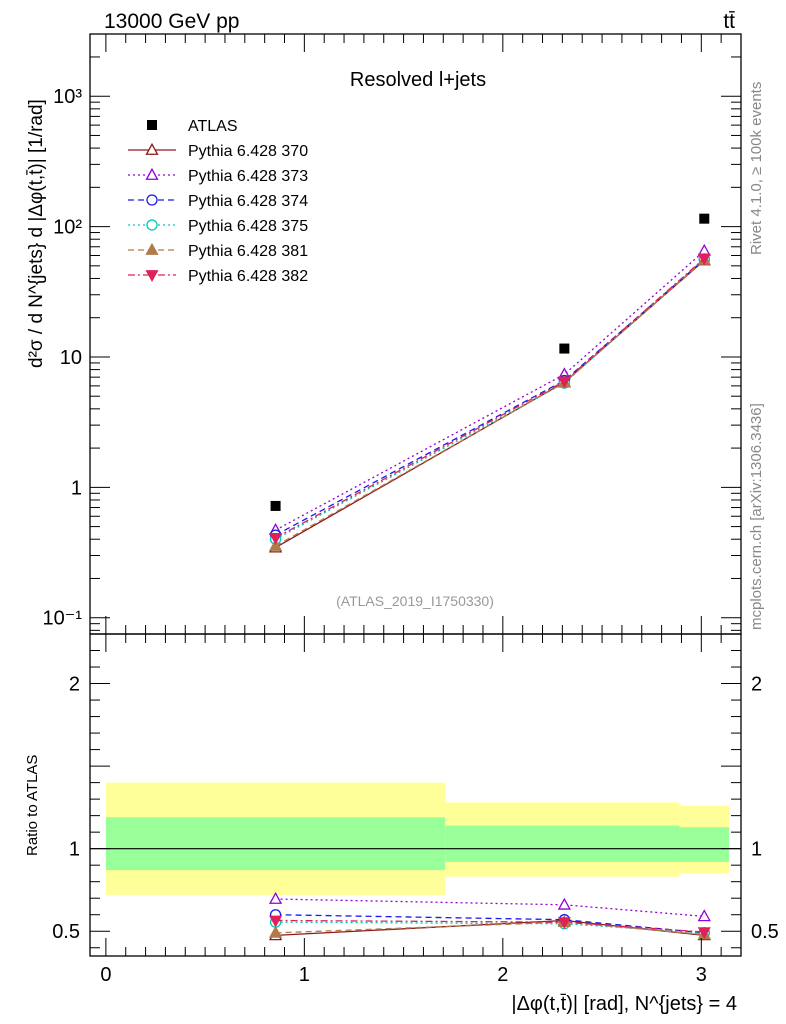 The height and width of the screenshot is (1024, 786). Describe the element at coordinates (74, 850) in the screenshot. I see `ratio-y-tick-label: 1` at that location.